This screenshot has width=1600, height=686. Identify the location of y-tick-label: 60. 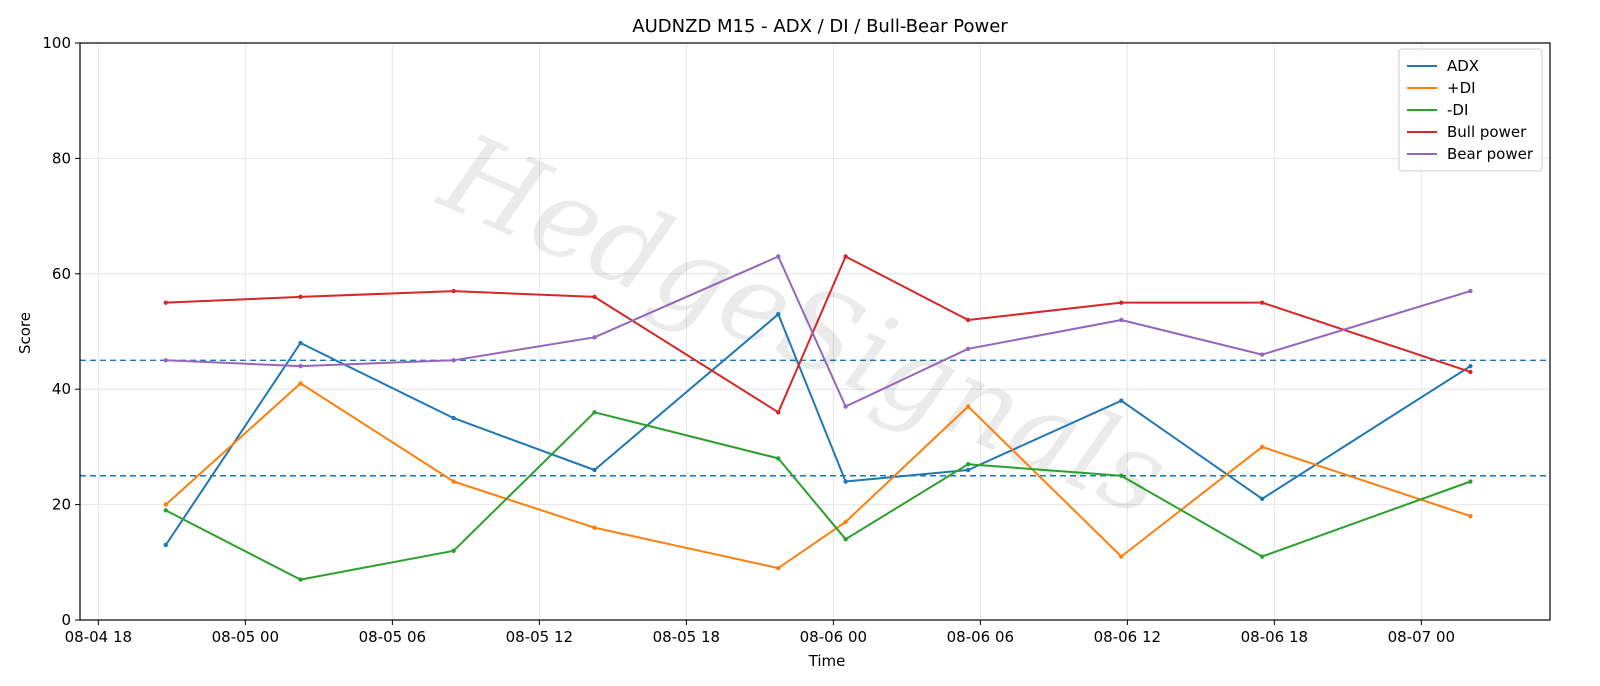
(61, 274).